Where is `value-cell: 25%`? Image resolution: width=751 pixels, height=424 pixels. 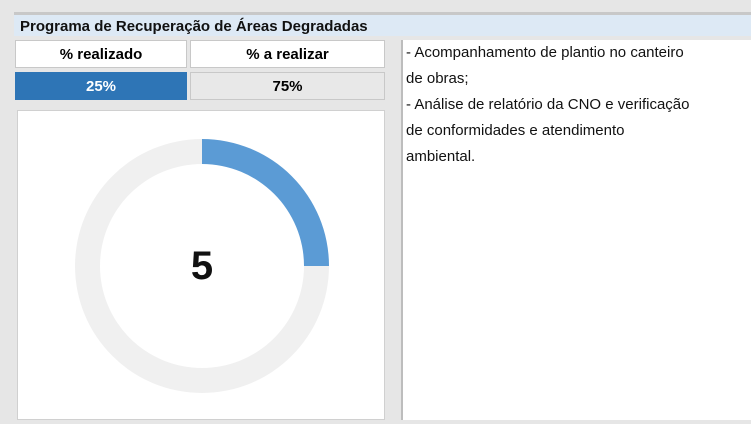
value-cell: 25% is located at coordinates (101, 86).